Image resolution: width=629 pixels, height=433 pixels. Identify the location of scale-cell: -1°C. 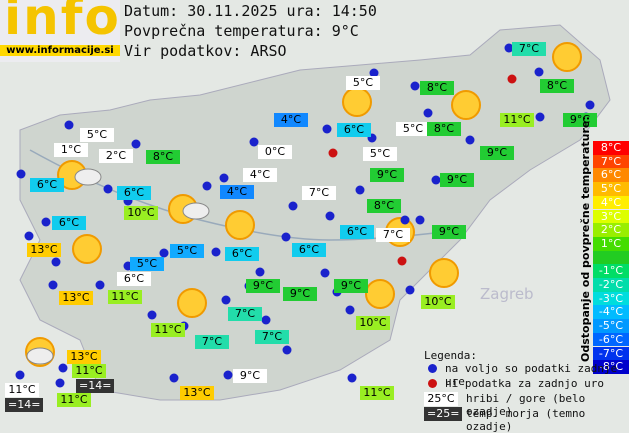
(611, 271).